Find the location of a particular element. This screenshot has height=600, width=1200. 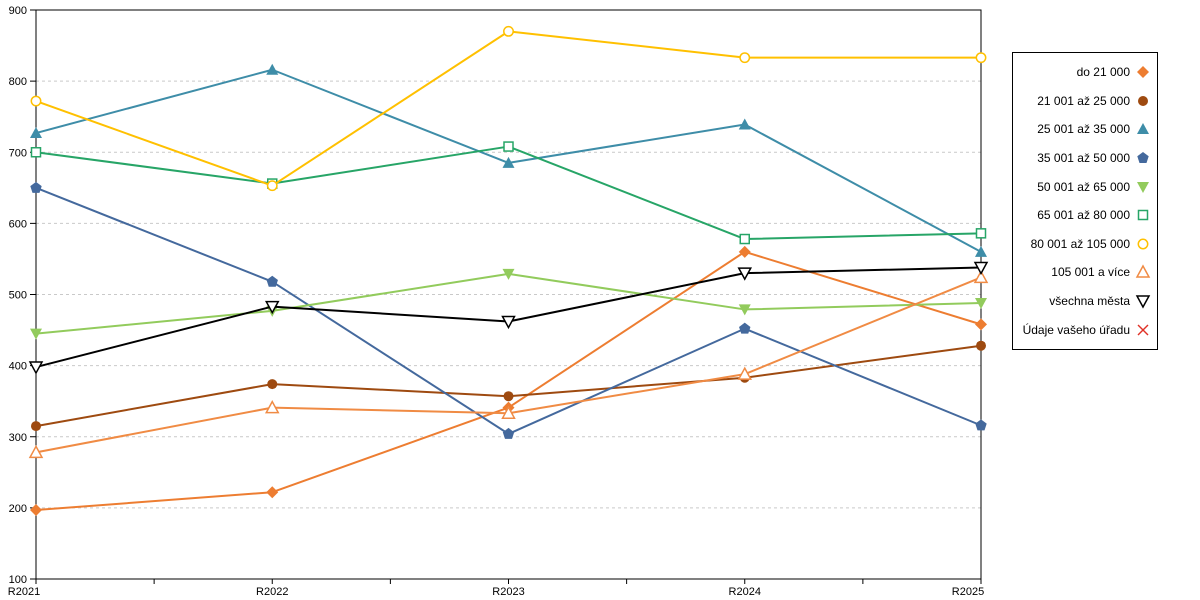

legend-triangle-up-hollow-icon is located at coordinates (1143, 271).